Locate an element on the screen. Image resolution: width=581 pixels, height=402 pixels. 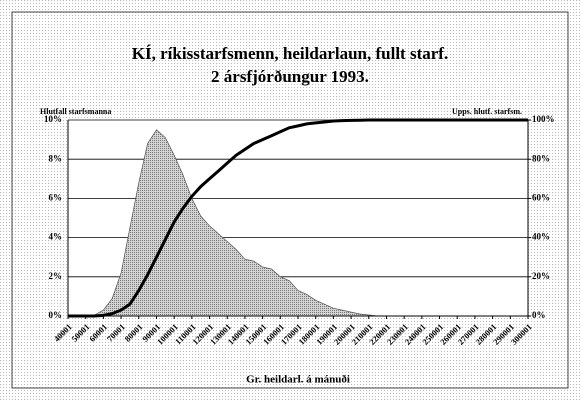
y2-tick-label: 0% is located at coordinates (539, 315).